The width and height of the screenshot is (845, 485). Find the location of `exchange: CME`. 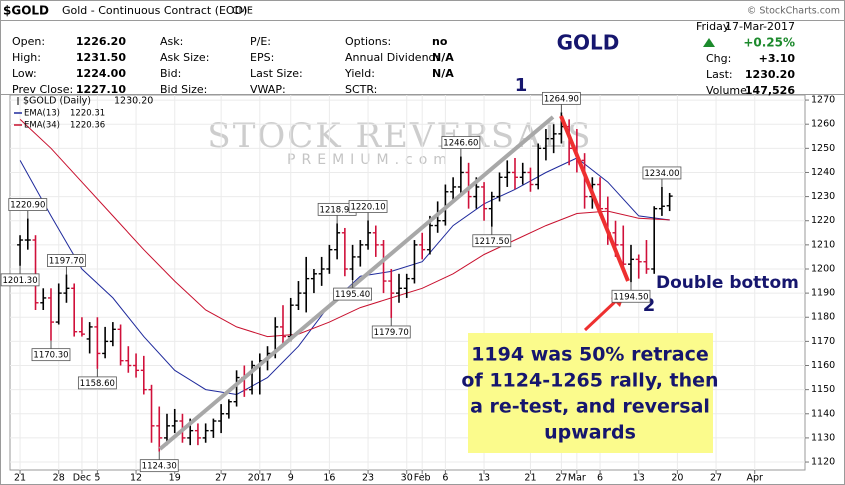

exchange: CME is located at coordinates (242, 11).